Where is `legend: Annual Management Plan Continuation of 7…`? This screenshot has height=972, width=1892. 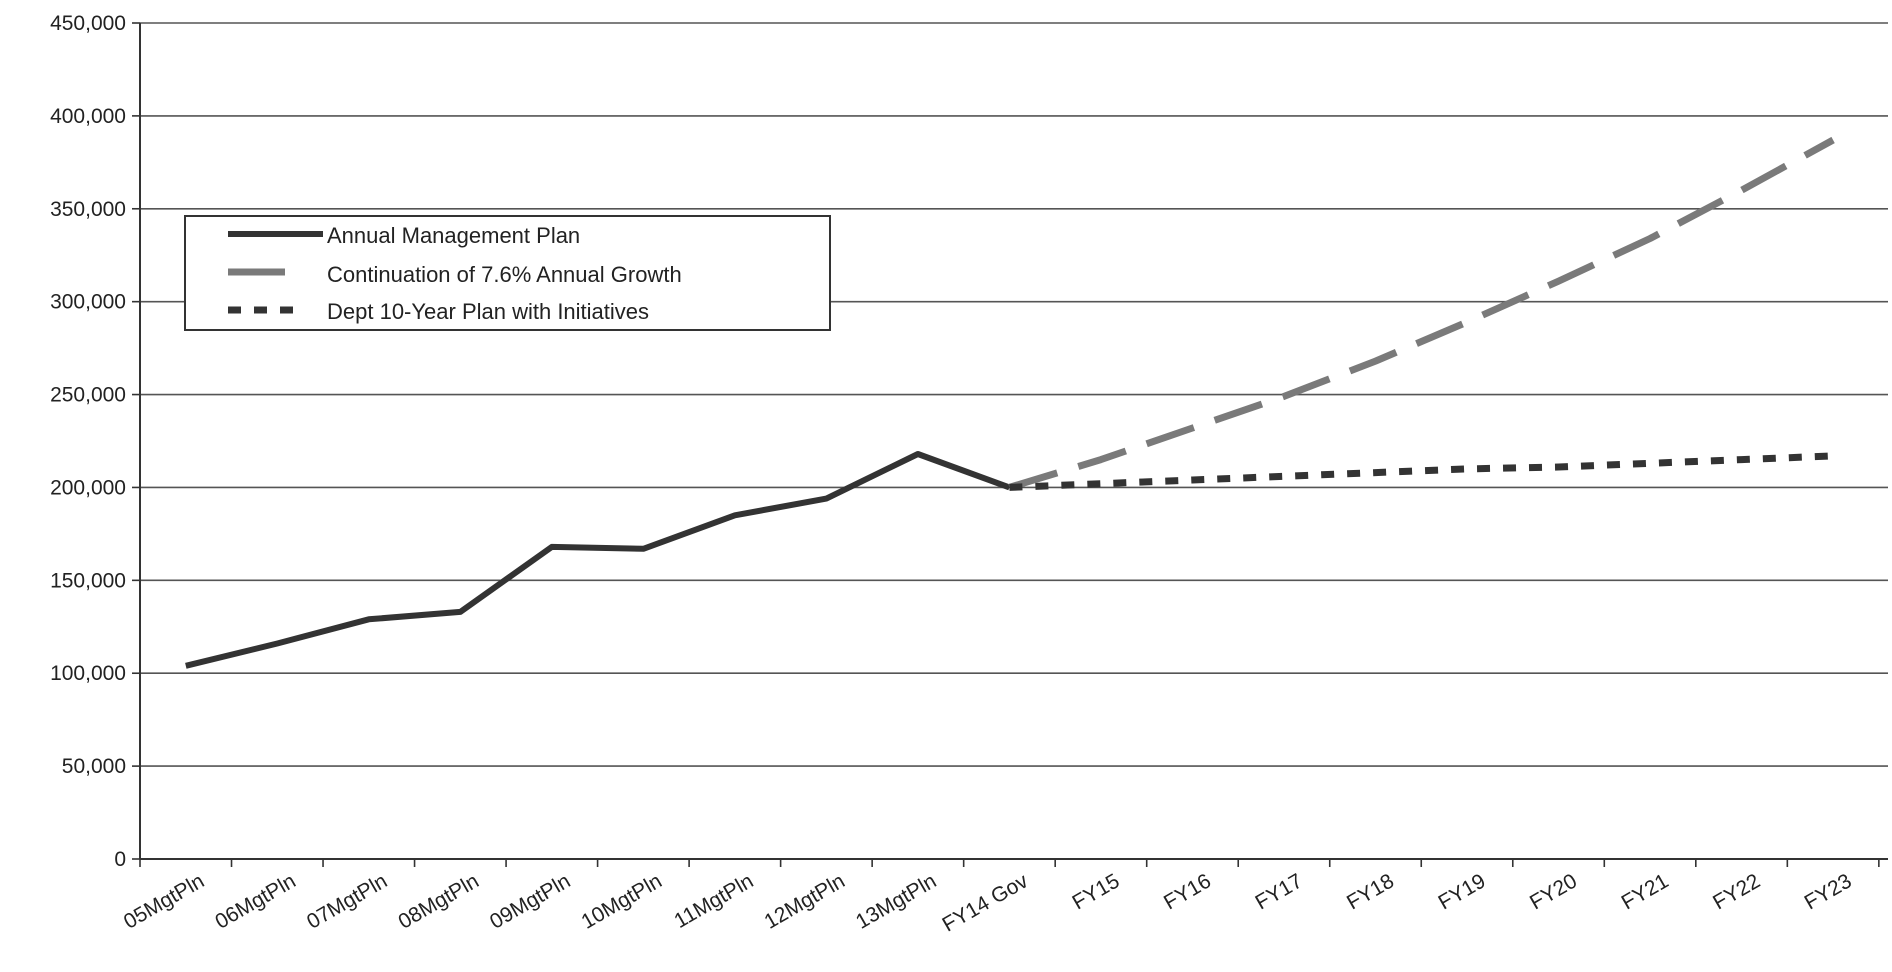 legend: Annual Management Plan Continuation of 7… is located at coordinates (507, 273).